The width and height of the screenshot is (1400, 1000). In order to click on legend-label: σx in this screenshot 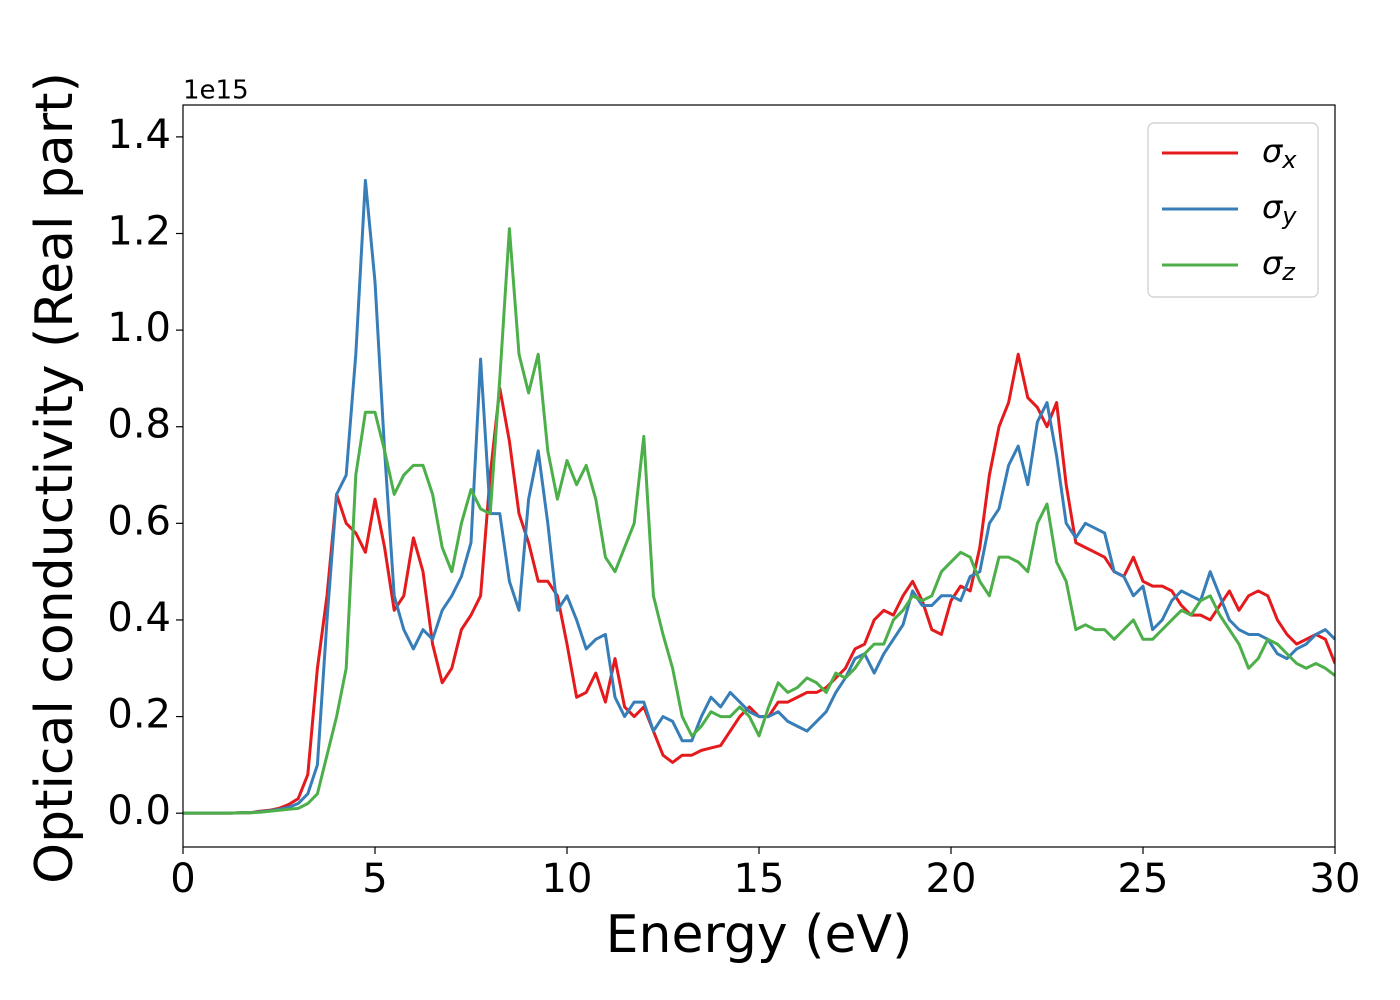, I will do `click(1279, 153)`.